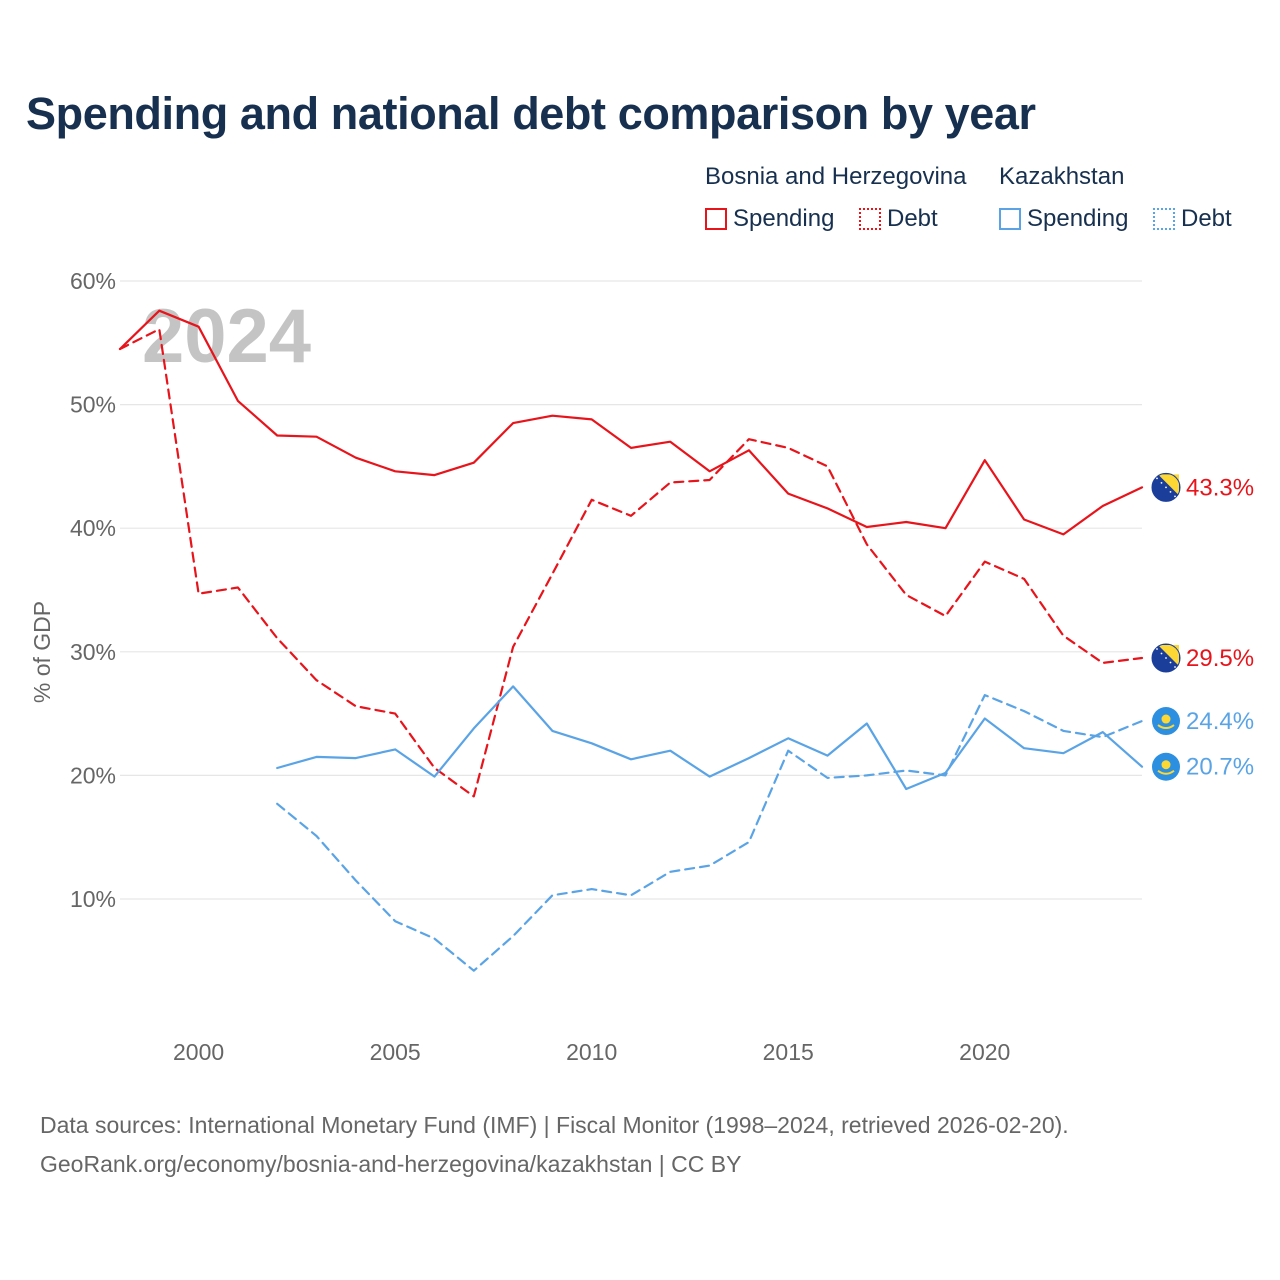 The height and width of the screenshot is (1280, 1280). What do you see at coordinates (788, 1052) in the screenshot?
I see `x-tick-label: 2015` at bounding box center [788, 1052].